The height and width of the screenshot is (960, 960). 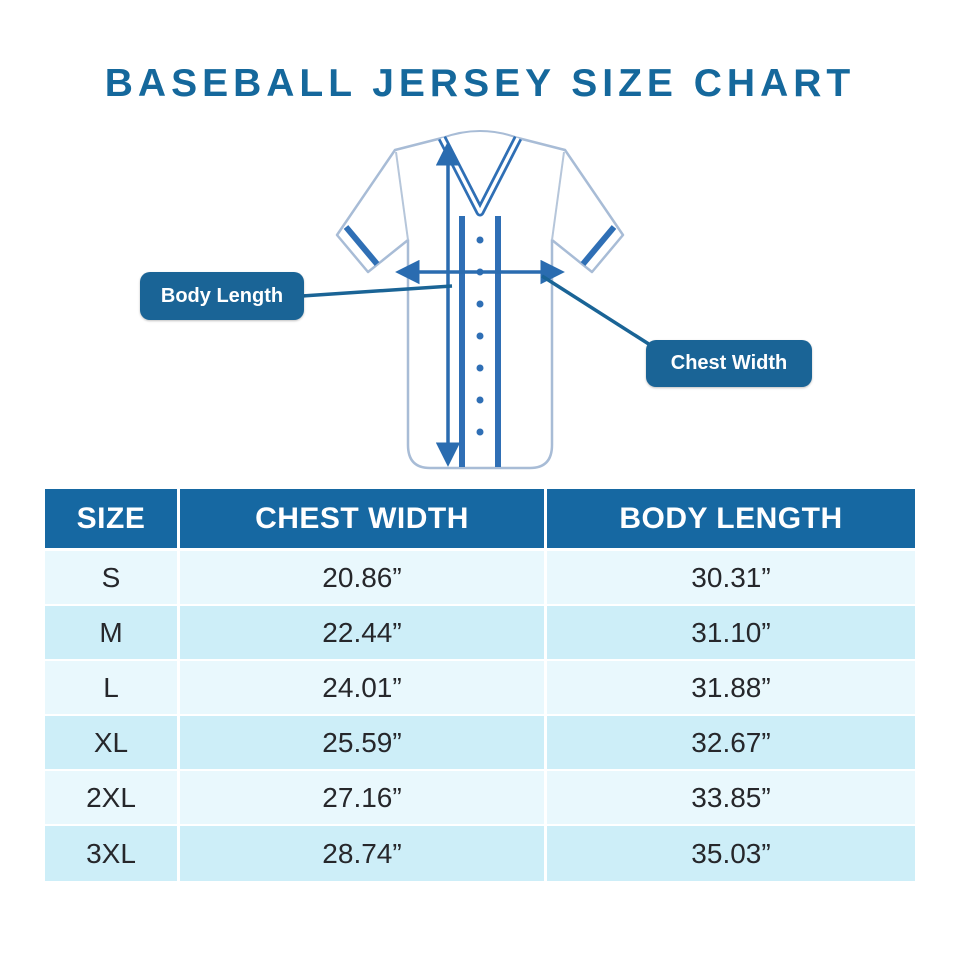 What do you see at coordinates (598, 312) in the screenshot?
I see `chest-width-connector-line` at bounding box center [598, 312].